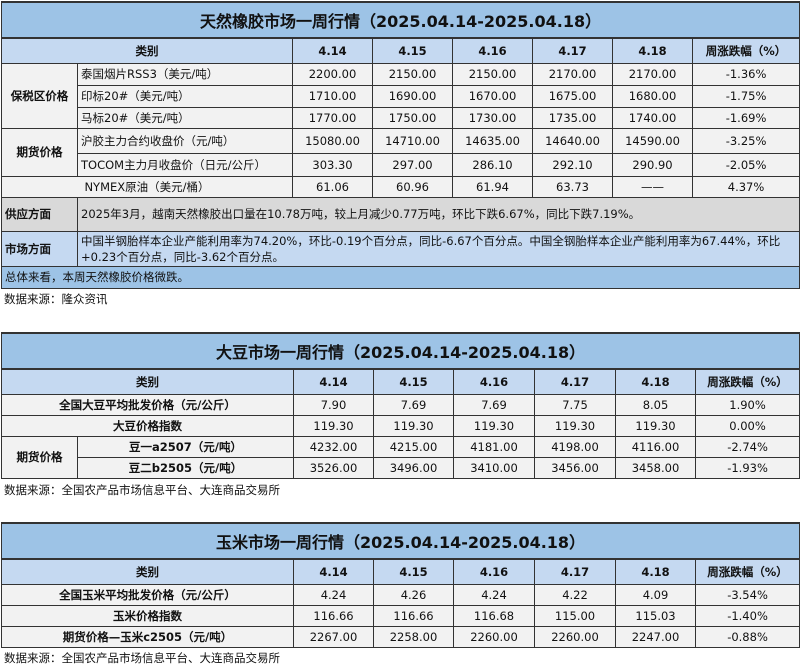 This screenshot has width=800, height=666. Describe the element at coordinates (332, 140) in the screenshot. I see `value-cell: 15080.00` at that location.